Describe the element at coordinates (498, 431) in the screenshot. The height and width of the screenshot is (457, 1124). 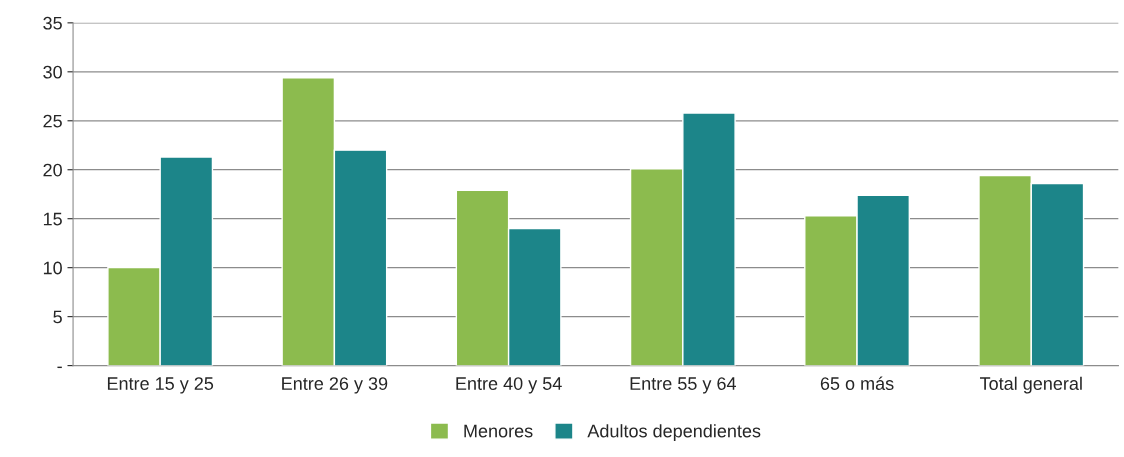
I see `legend-label: Menores` at that location.